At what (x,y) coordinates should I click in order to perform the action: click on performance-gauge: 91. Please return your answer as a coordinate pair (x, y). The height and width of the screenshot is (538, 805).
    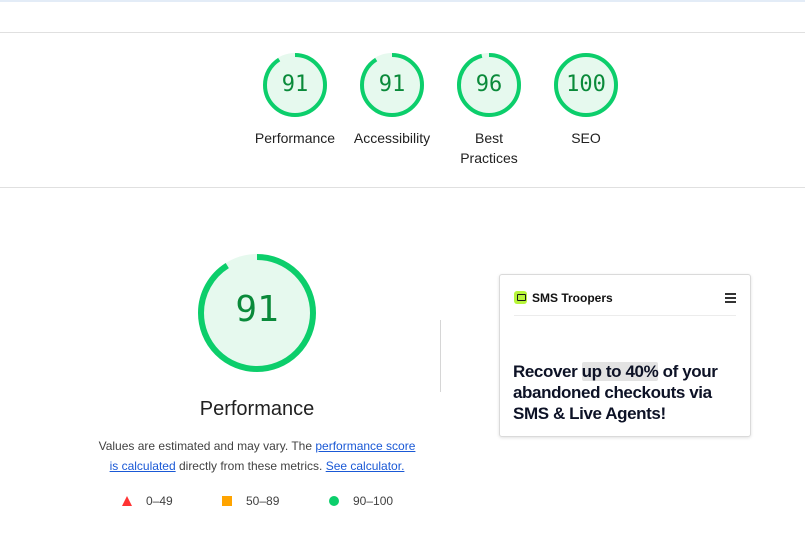
    Looking at the image, I should click on (257, 313).